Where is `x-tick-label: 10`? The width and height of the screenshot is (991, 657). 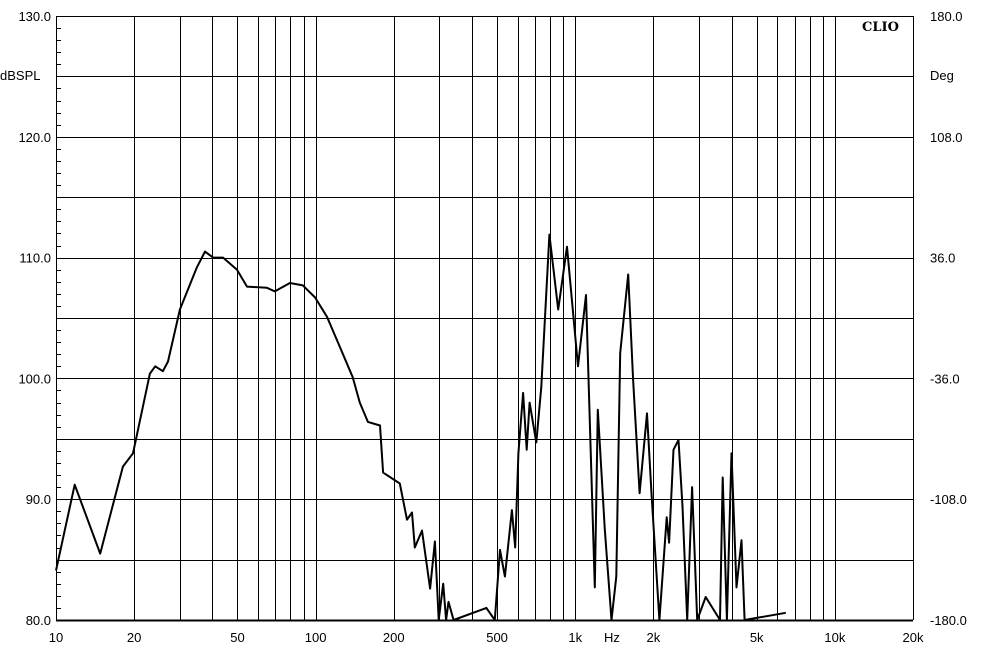 x-tick-label: 10 is located at coordinates (56, 637).